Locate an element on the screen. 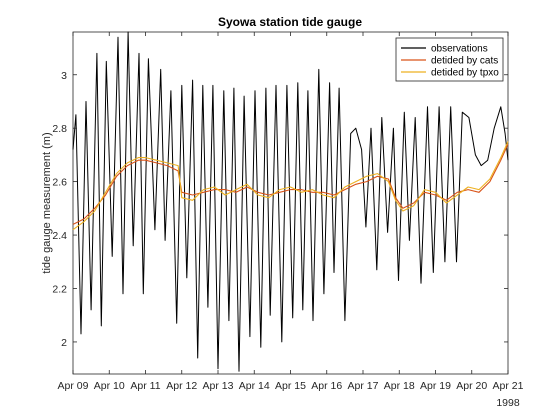 This screenshot has width=560, height=420. x-tick-label: Apr 13 is located at coordinates (218, 386).